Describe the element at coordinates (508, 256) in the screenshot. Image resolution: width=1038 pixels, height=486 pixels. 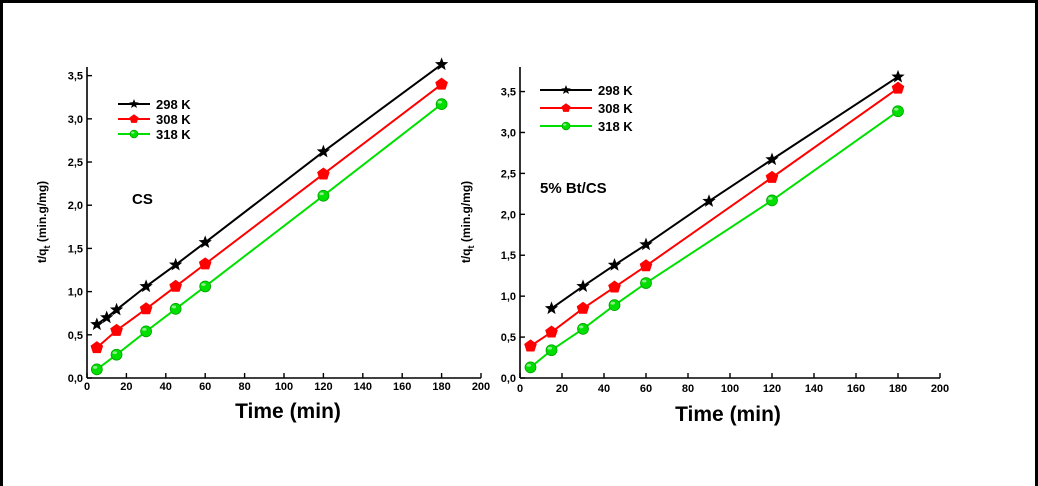
I see `y-tick-label: 1,5` at that location.